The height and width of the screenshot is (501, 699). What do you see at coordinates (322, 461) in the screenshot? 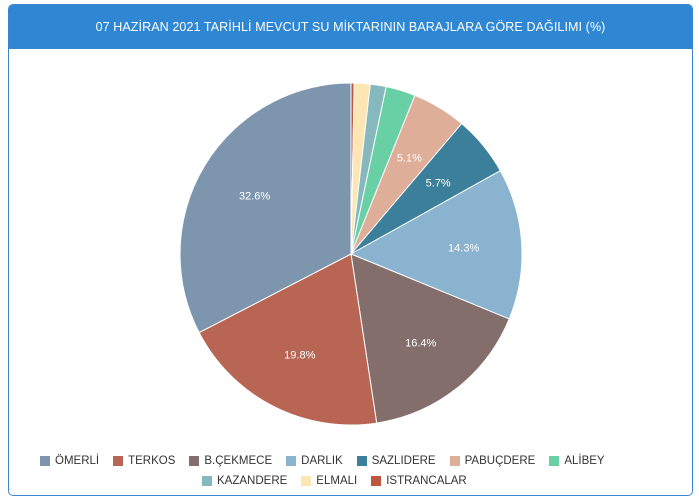
I see `legend-label: DARLIK` at bounding box center [322, 461].